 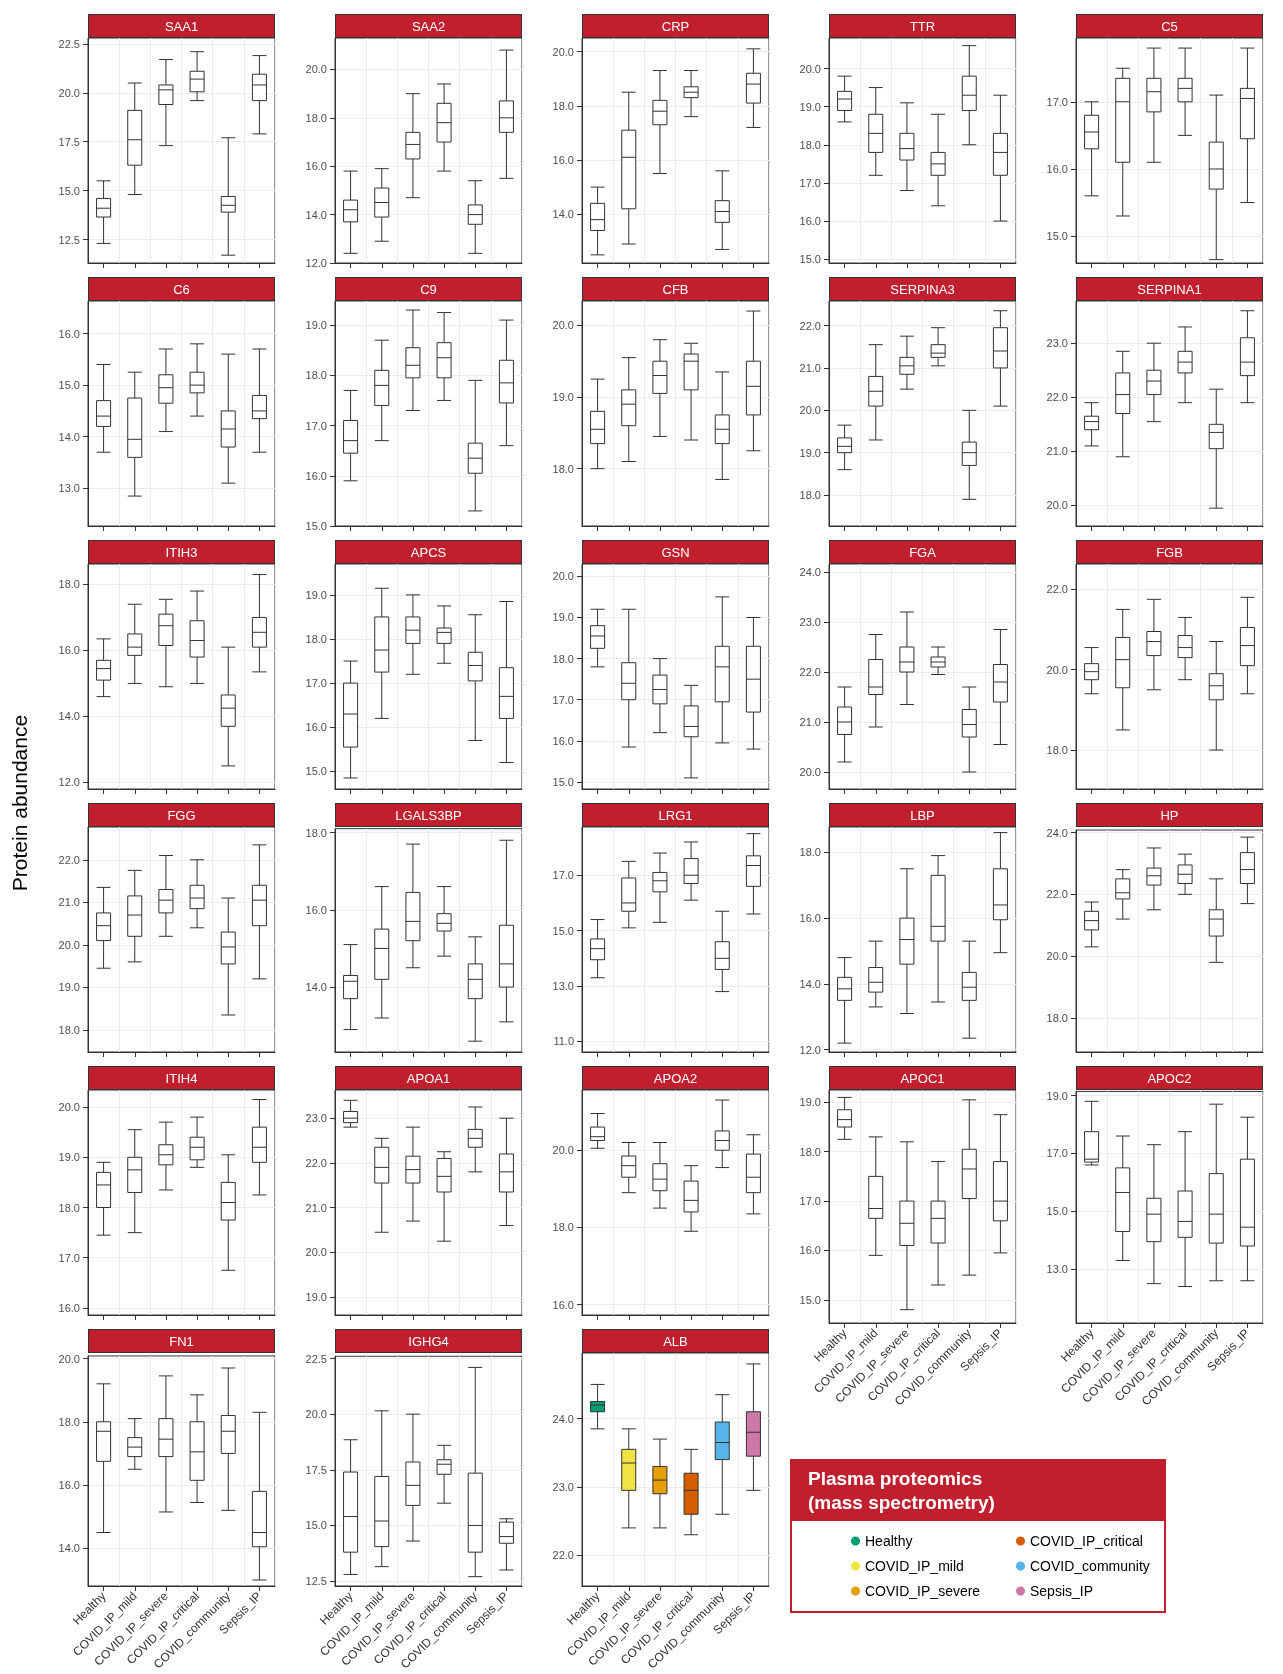 I want to click on chart-title: GSN, so click(x=675, y=552).